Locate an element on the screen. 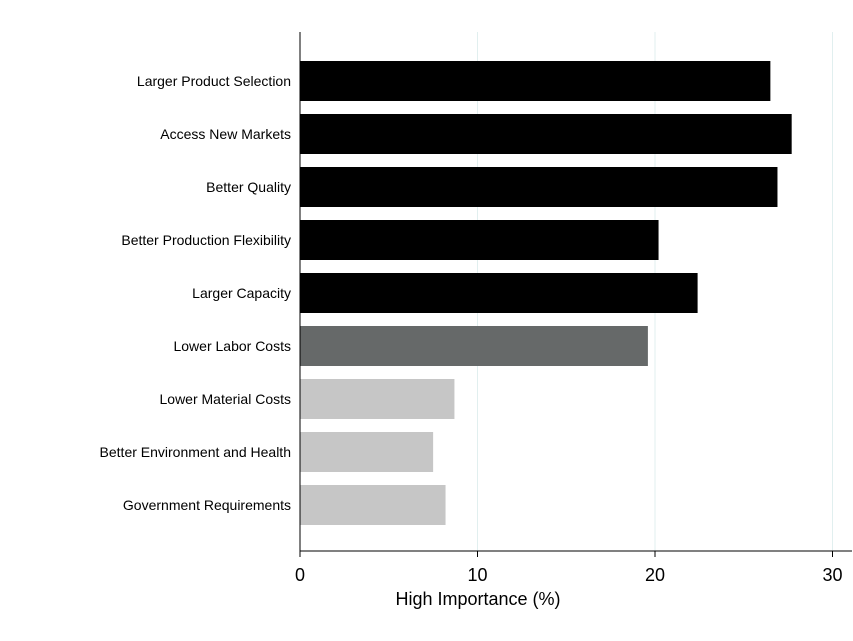  category-label: Better Environment and Health is located at coordinates (195, 452).